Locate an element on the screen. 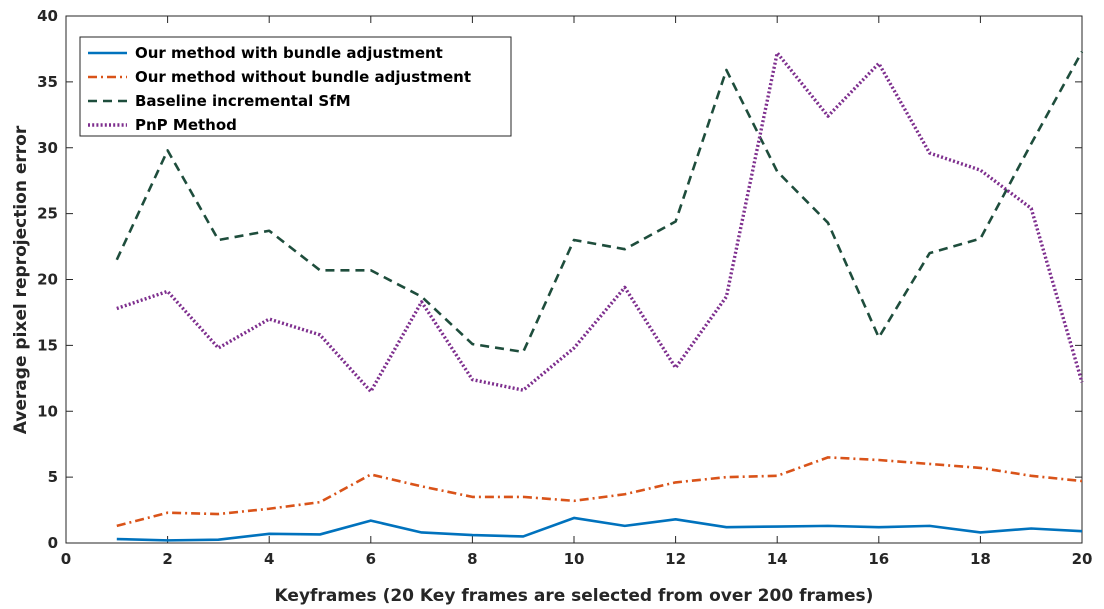 This screenshot has height=609, width=1104. legend-label: Baseline incremental SfM is located at coordinates (243, 101).